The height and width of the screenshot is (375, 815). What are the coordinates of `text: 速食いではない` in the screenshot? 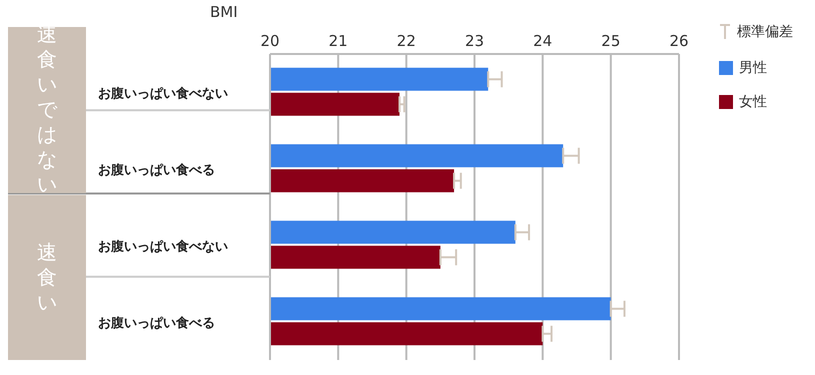 It's located at (47, 110).